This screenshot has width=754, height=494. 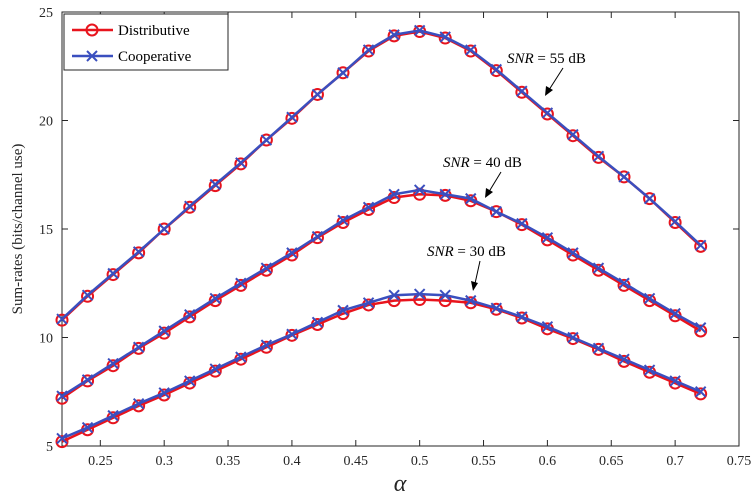 I want to click on y-tick-label: 5, so click(x=49, y=447).